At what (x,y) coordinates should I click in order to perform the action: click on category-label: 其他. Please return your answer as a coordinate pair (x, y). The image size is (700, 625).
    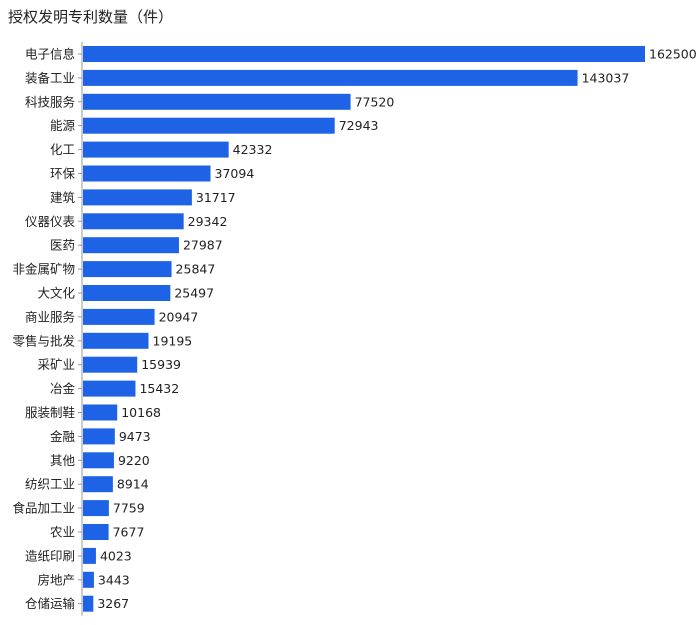
    Looking at the image, I should click on (63, 460).